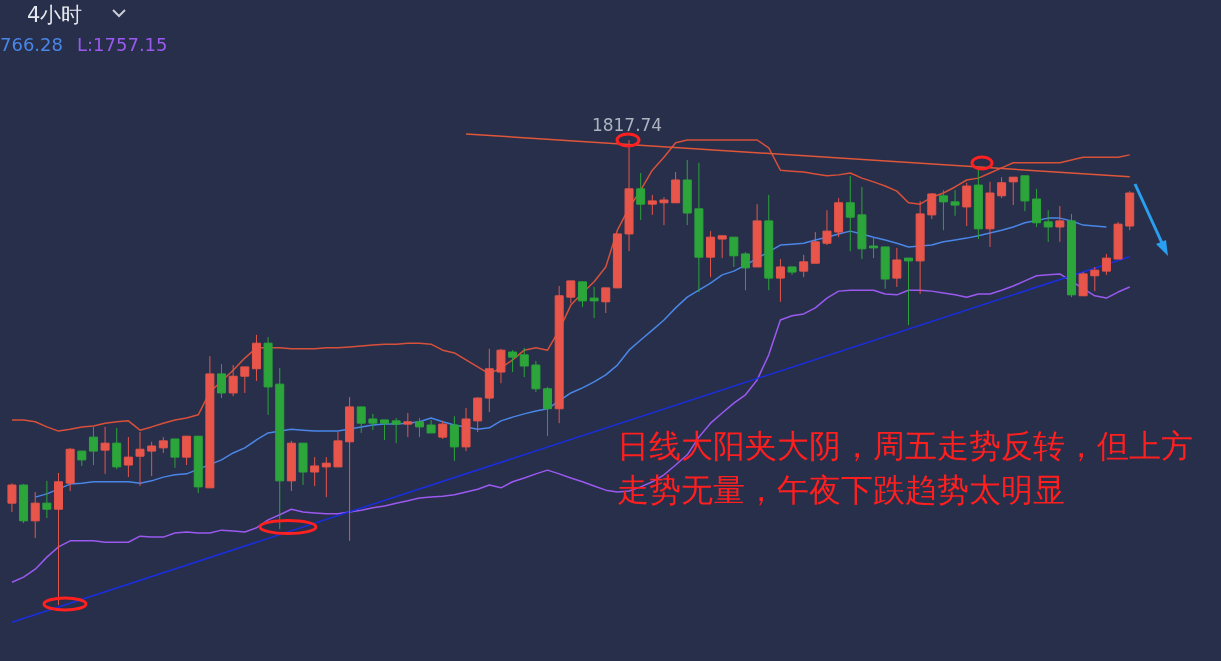  Describe the element at coordinates (627, 125) in the screenshot. I see `annotation: 1817.74` at that location.